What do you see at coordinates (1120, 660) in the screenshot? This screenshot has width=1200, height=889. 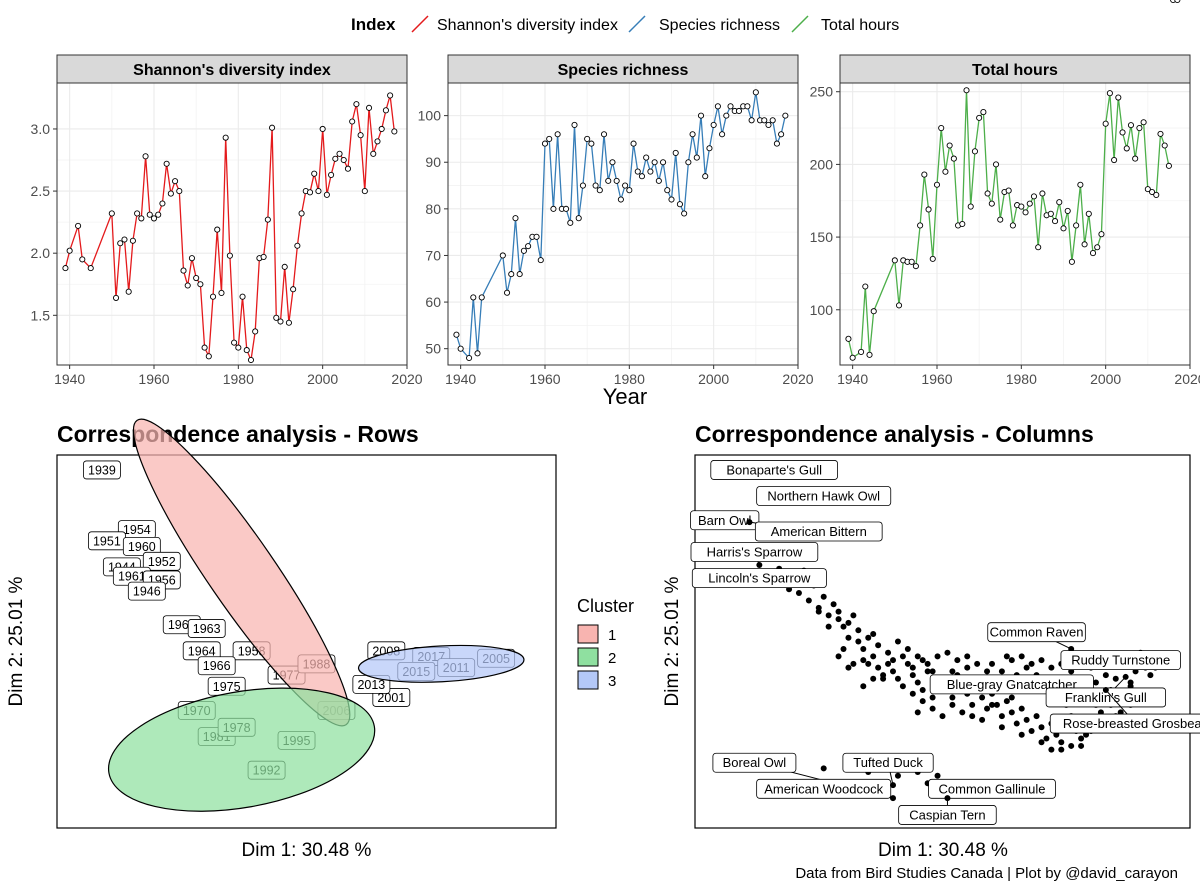 I see `species-label-ruddy-turnstone: Ruddy Turnstone` at bounding box center [1120, 660].